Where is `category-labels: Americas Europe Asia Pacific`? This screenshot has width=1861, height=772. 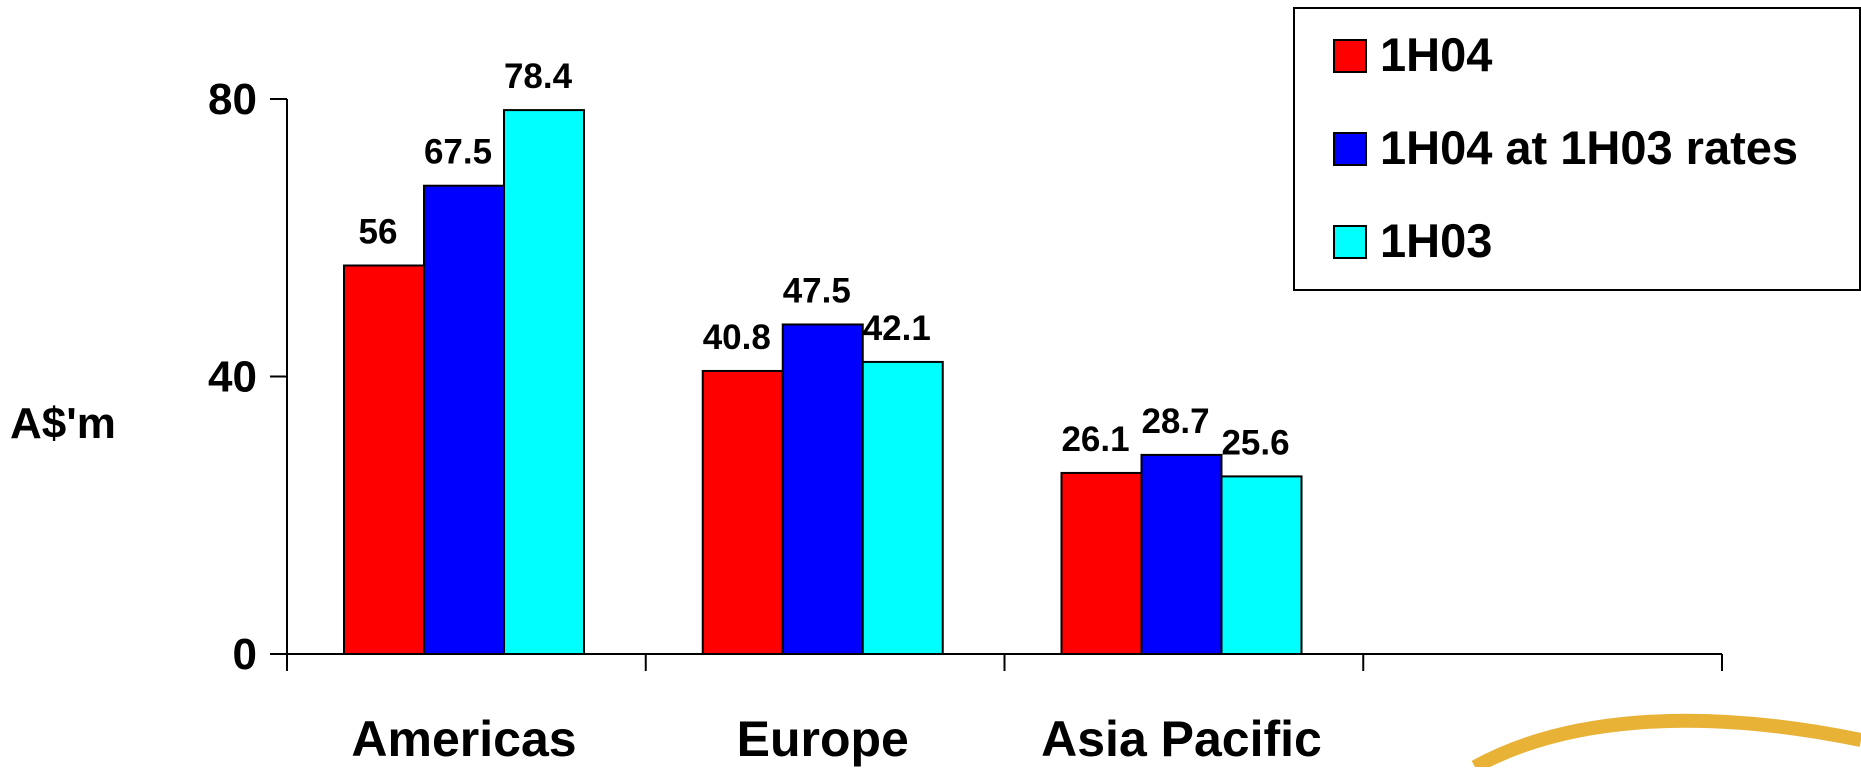 category-labels: Americas Europe Asia Pacific is located at coordinates (836, 739).